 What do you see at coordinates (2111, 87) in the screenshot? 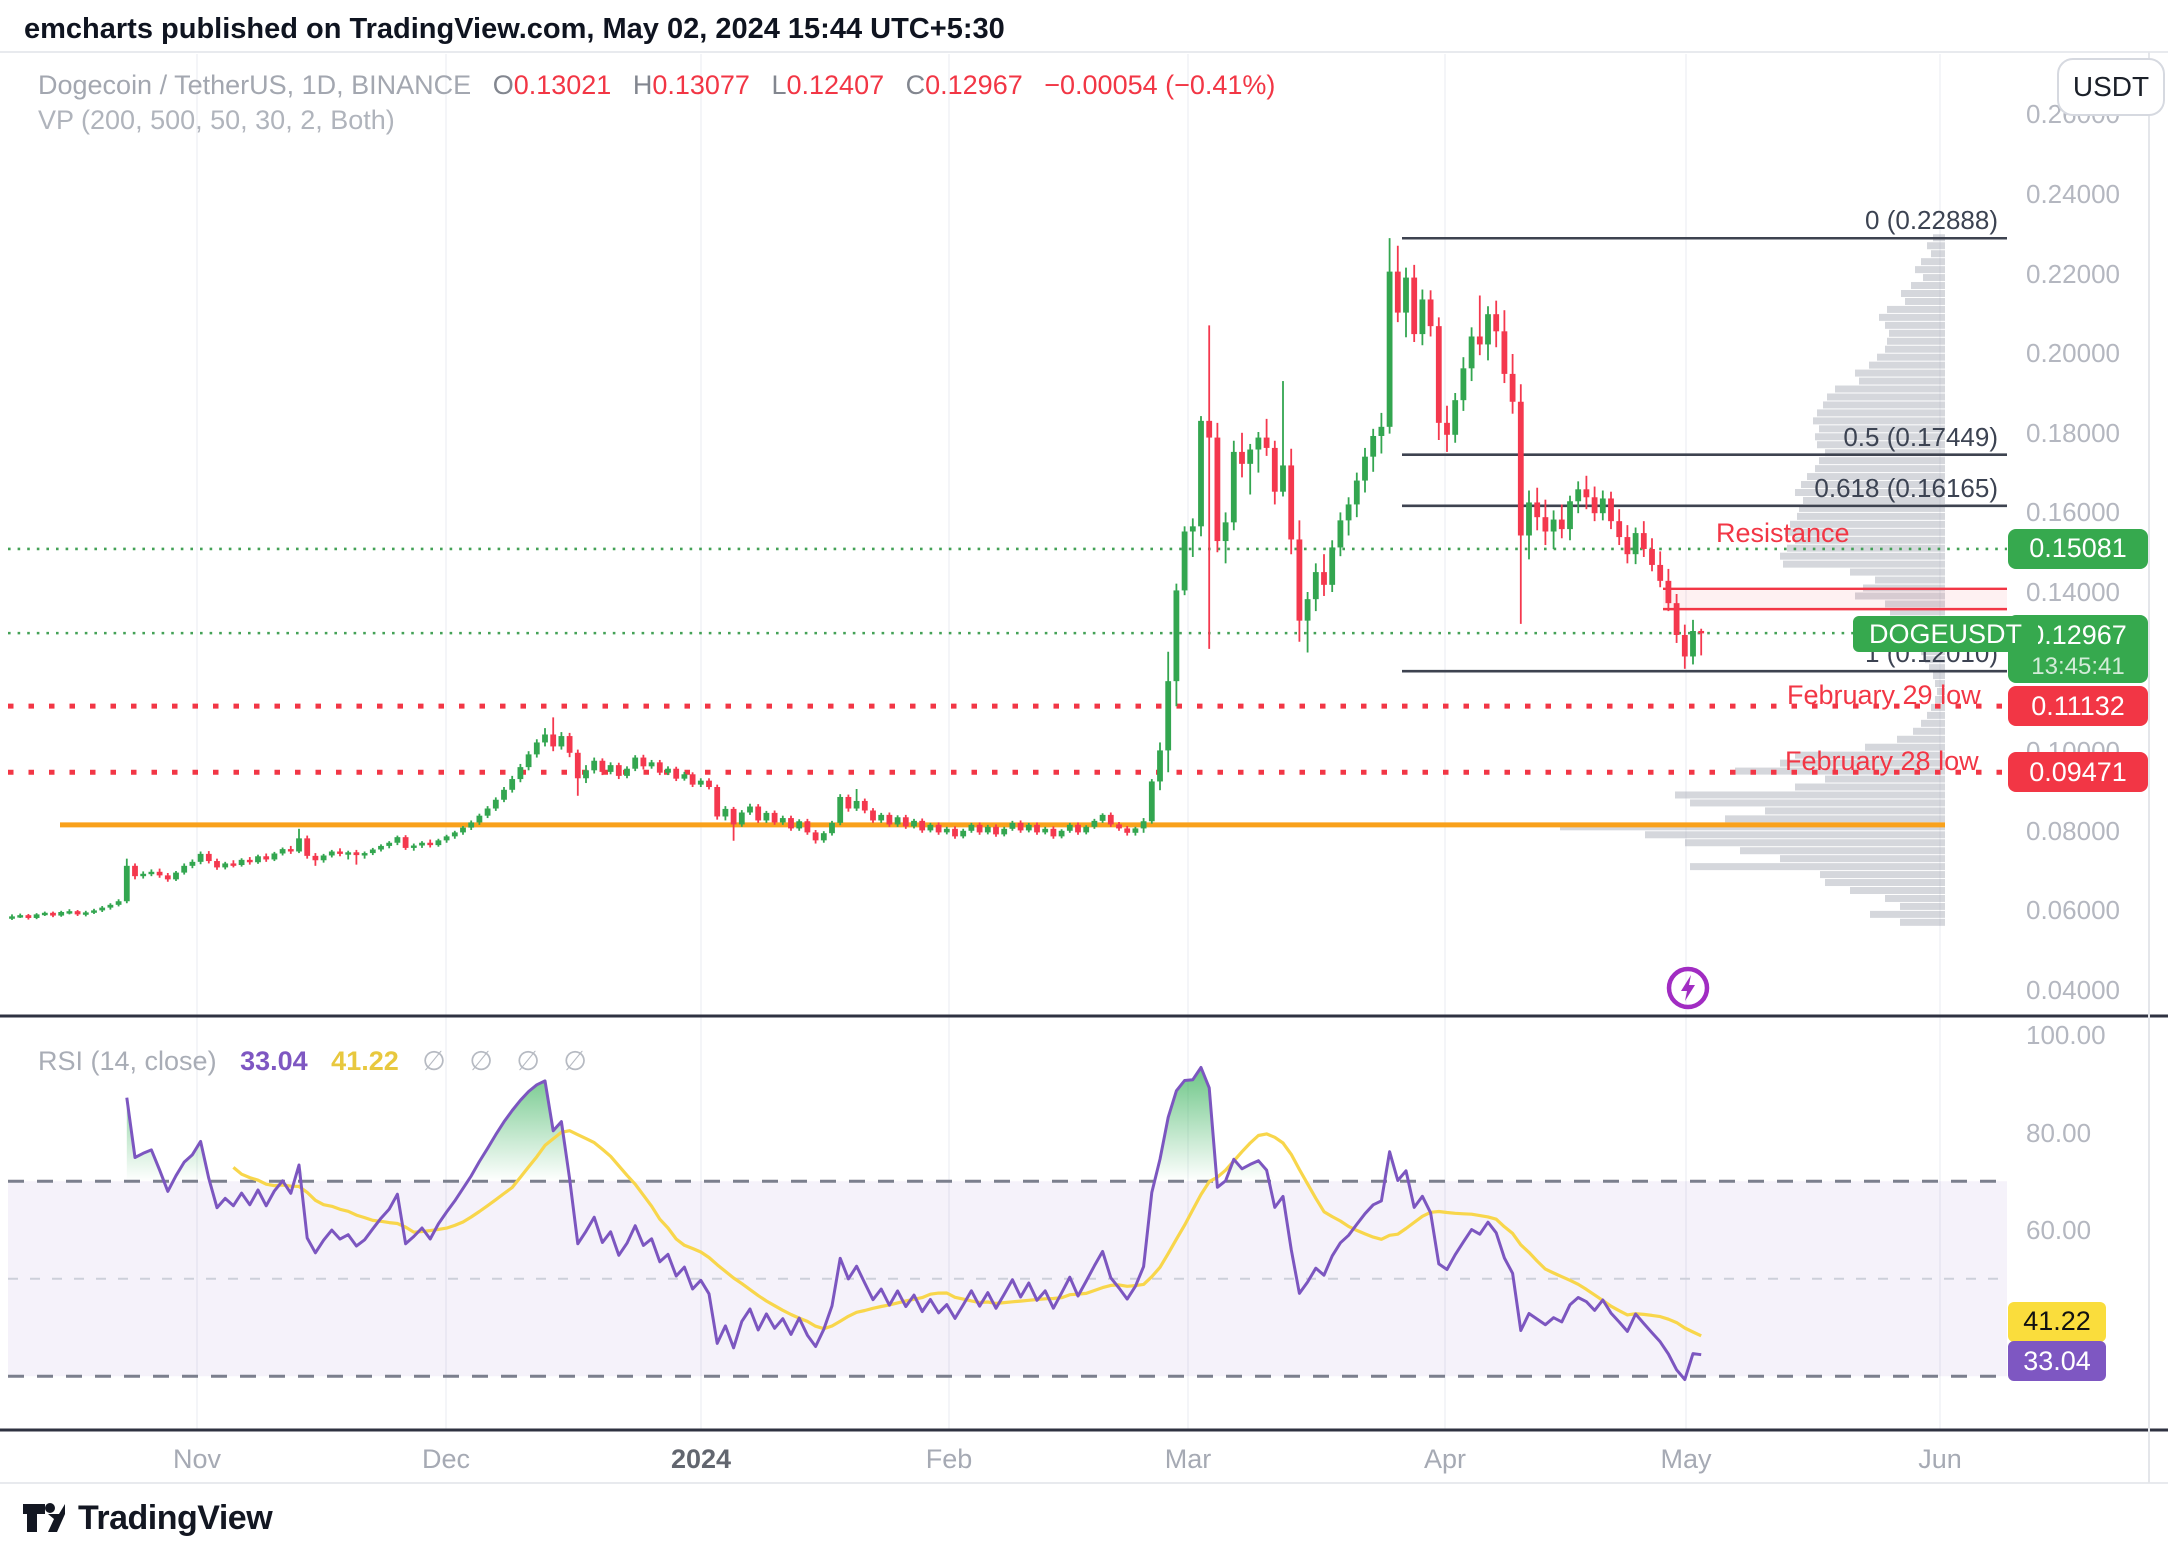
I see `currency-toggle-button: USDT` at bounding box center [2111, 87].